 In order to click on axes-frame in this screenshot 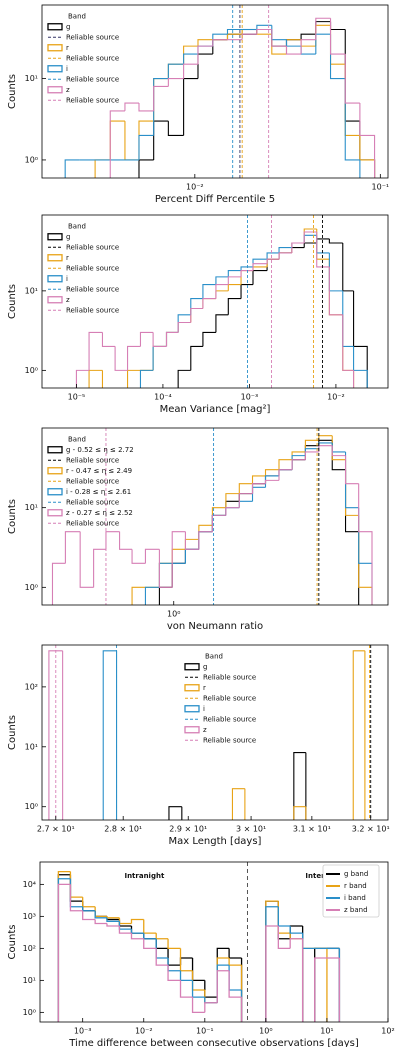, I will do `click(215, 91)`.